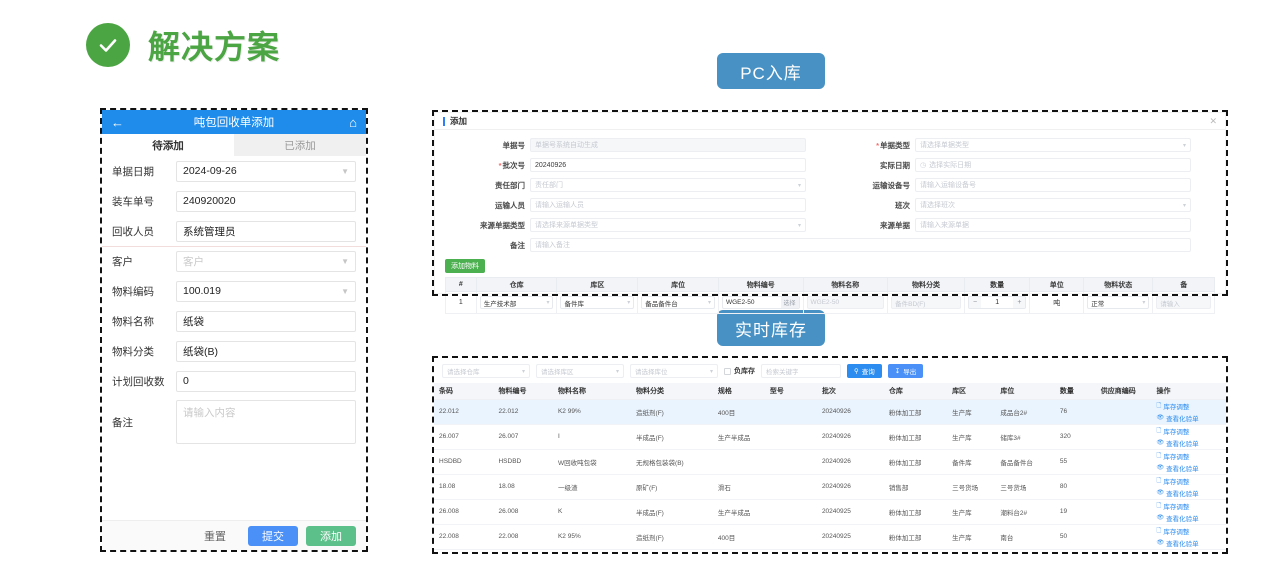  I want to click on search-button: ⚲ 查询, so click(864, 371).